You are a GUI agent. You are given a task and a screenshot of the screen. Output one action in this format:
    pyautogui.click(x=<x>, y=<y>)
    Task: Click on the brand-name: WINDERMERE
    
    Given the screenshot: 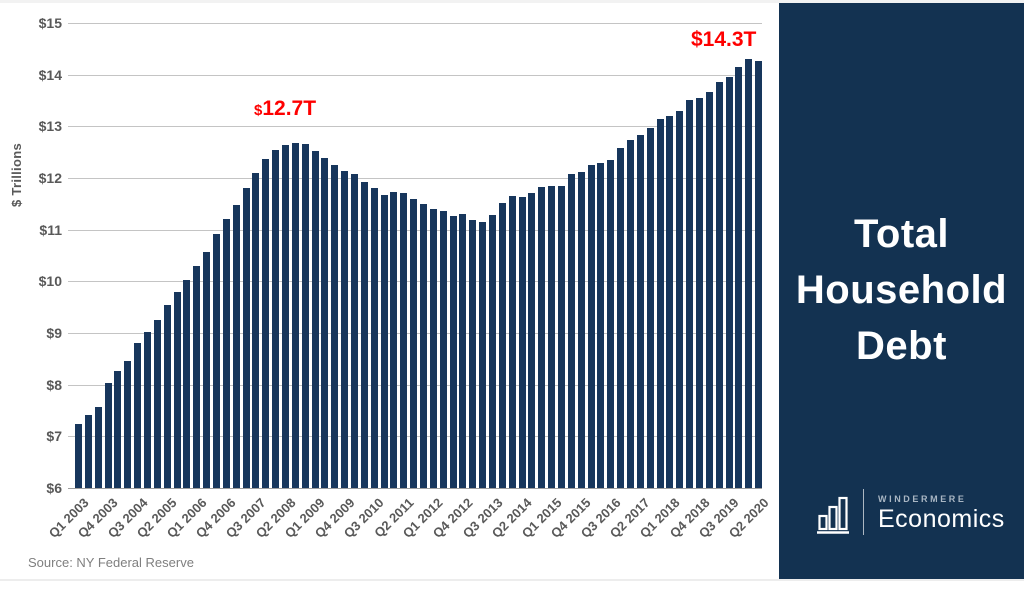 What is the action you would take?
    pyautogui.click(x=922, y=499)
    